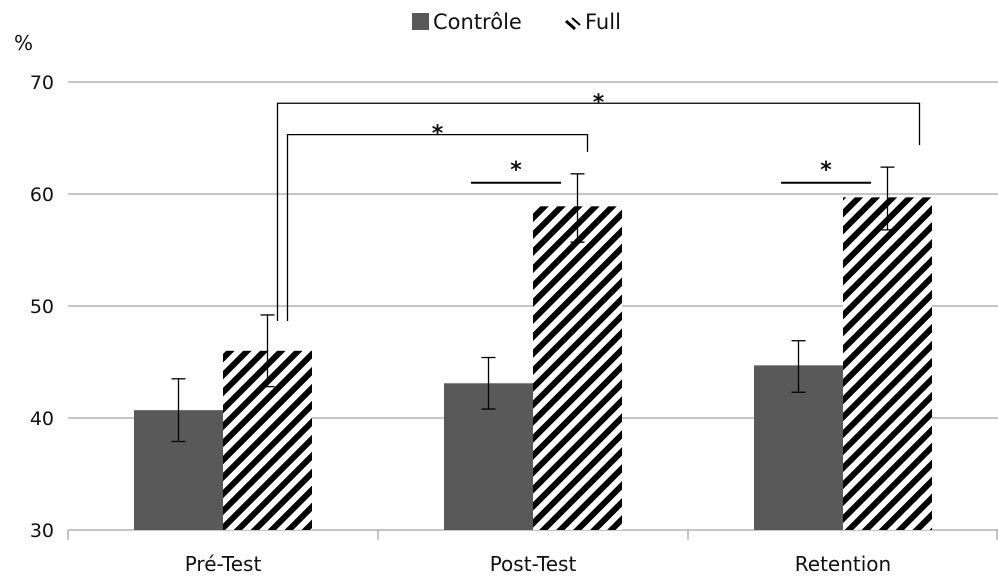 Image resolution: width=998 pixels, height=581 pixels. What do you see at coordinates (42, 307) in the screenshot?
I see `y-tick-label-50: 50` at bounding box center [42, 307].